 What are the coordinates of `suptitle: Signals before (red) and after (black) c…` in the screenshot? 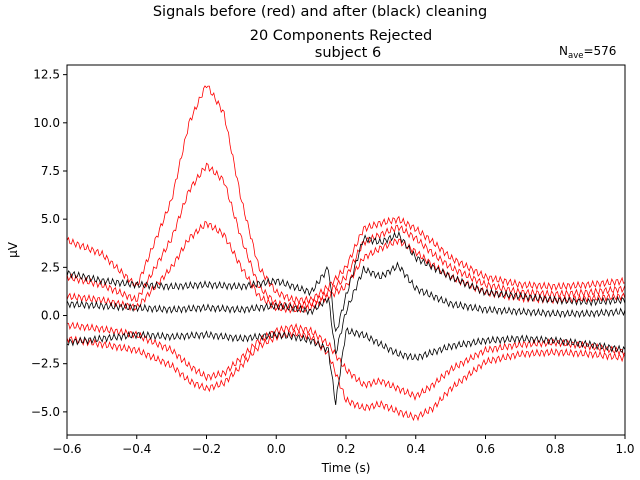 It's located at (320, 12).